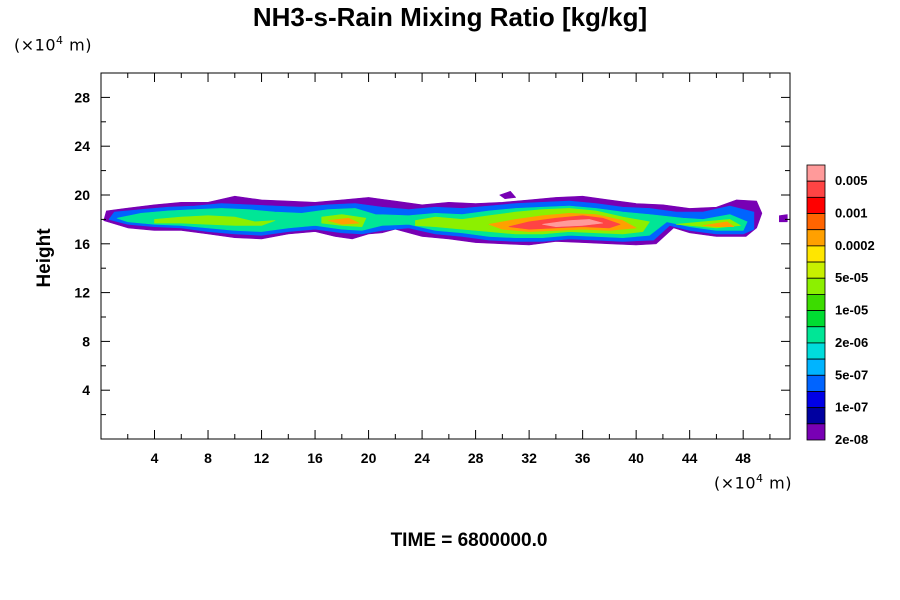 The image size is (900, 600). Describe the element at coordinates (851, 407) in the screenshot. I see `colorbar-label: 1e-07` at that location.